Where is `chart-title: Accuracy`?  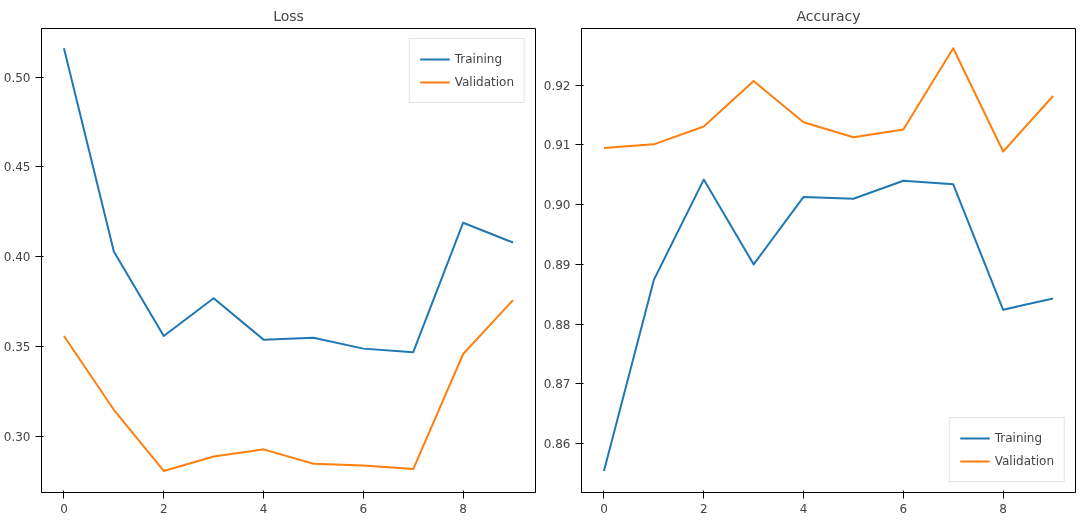
chart-title: Accuracy is located at coordinates (828, 15).